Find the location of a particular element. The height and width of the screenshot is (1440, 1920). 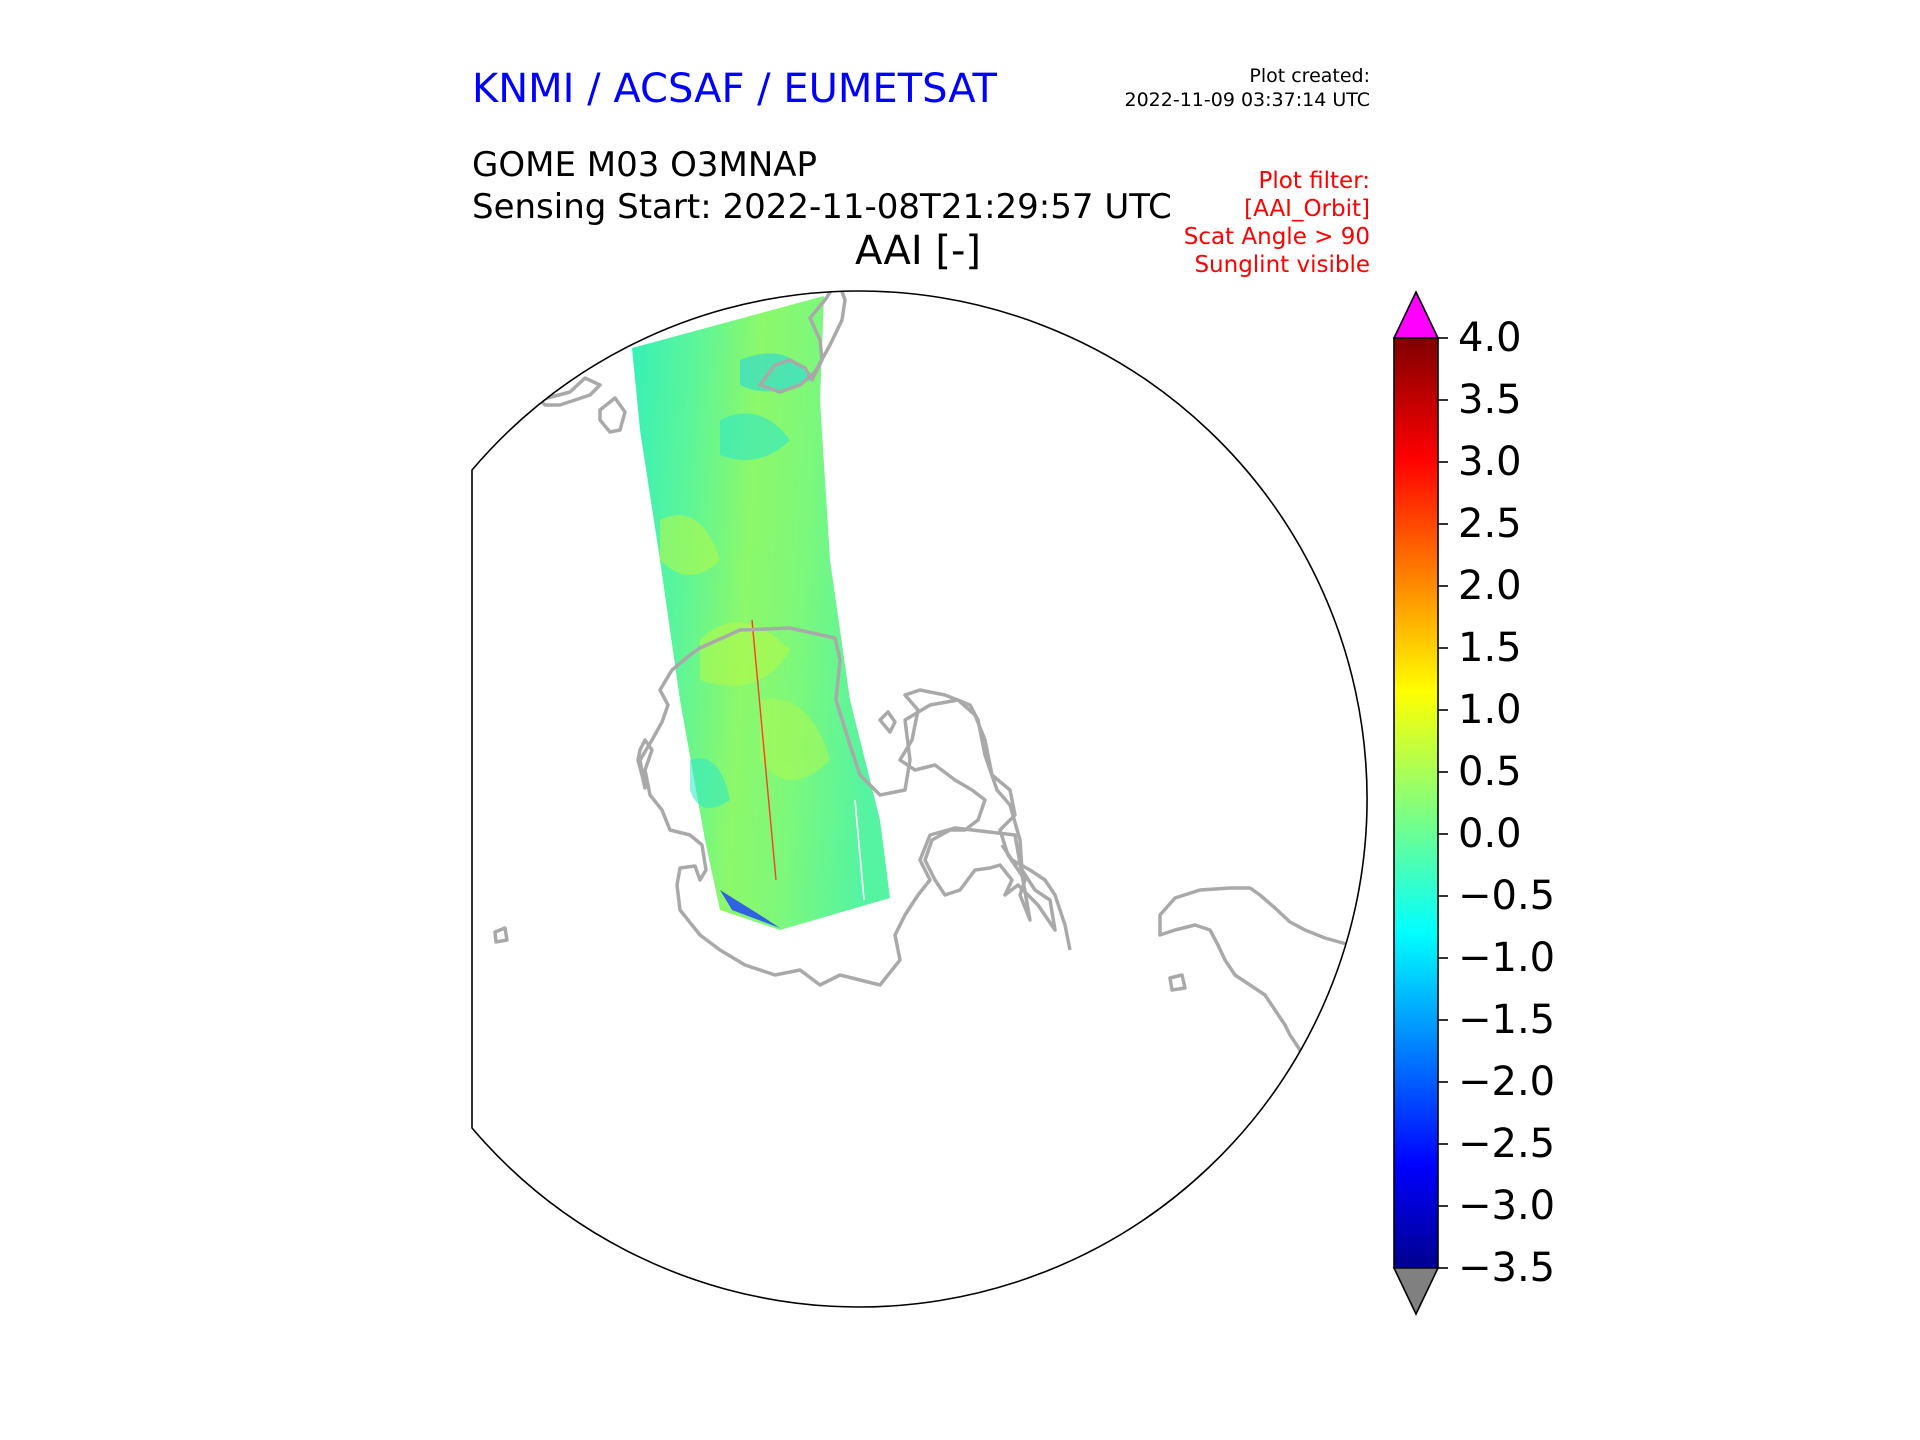

variable-title: AAI [-] is located at coordinates (918, 251).